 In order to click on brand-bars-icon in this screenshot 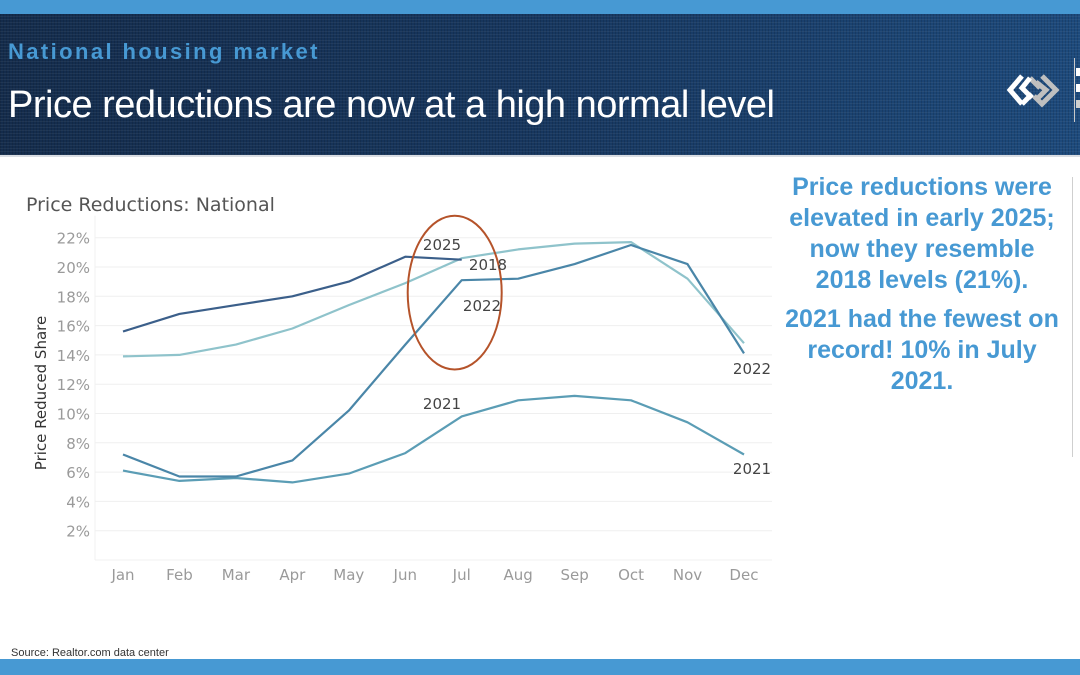, I will do `click(1077, 90)`.